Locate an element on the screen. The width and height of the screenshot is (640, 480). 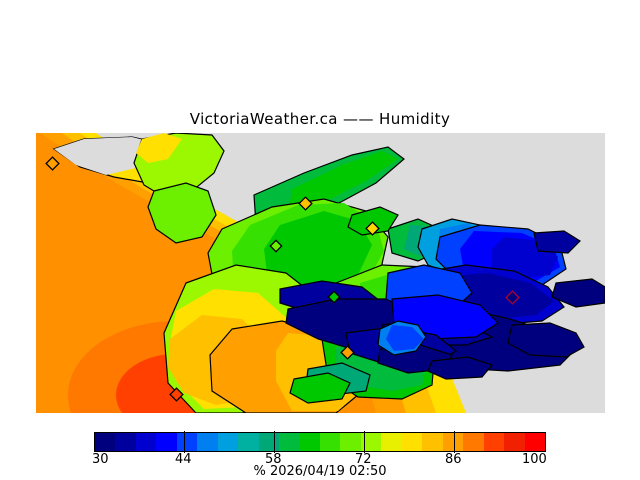
bottom-green-island is located at coordinates (320, 388).